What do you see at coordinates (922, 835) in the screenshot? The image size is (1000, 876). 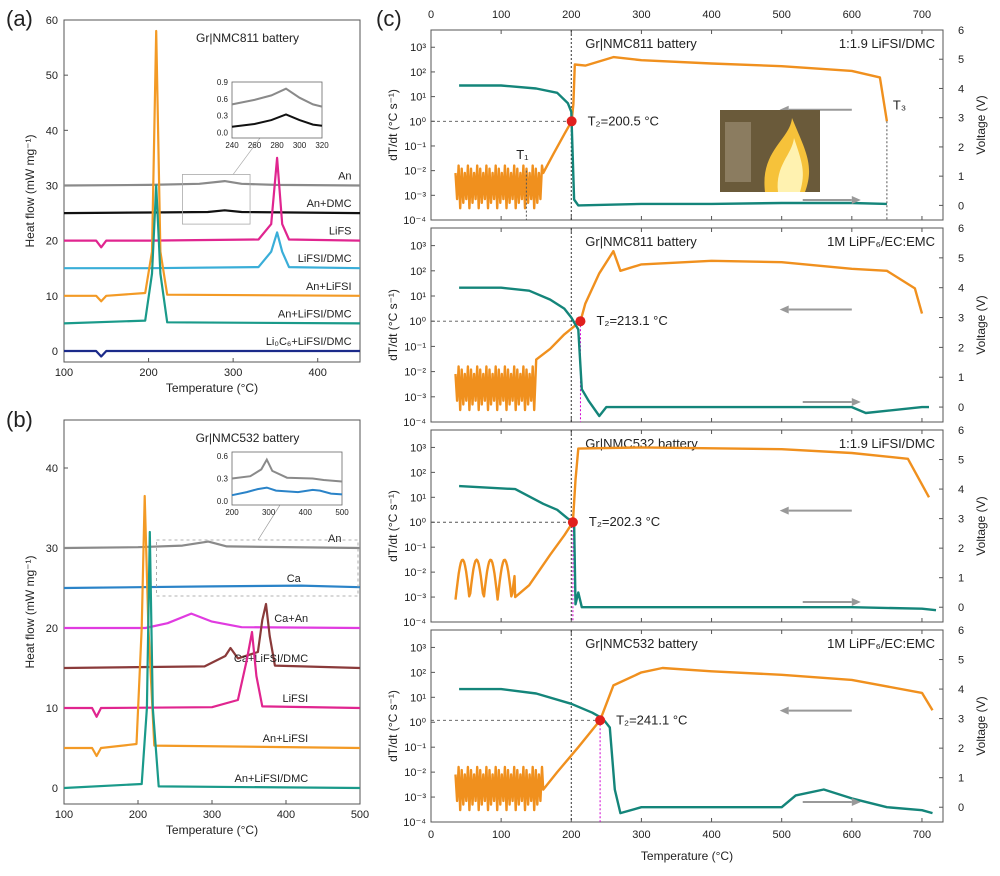 I see `bottom-x-tick-label: 700` at bounding box center [922, 835].